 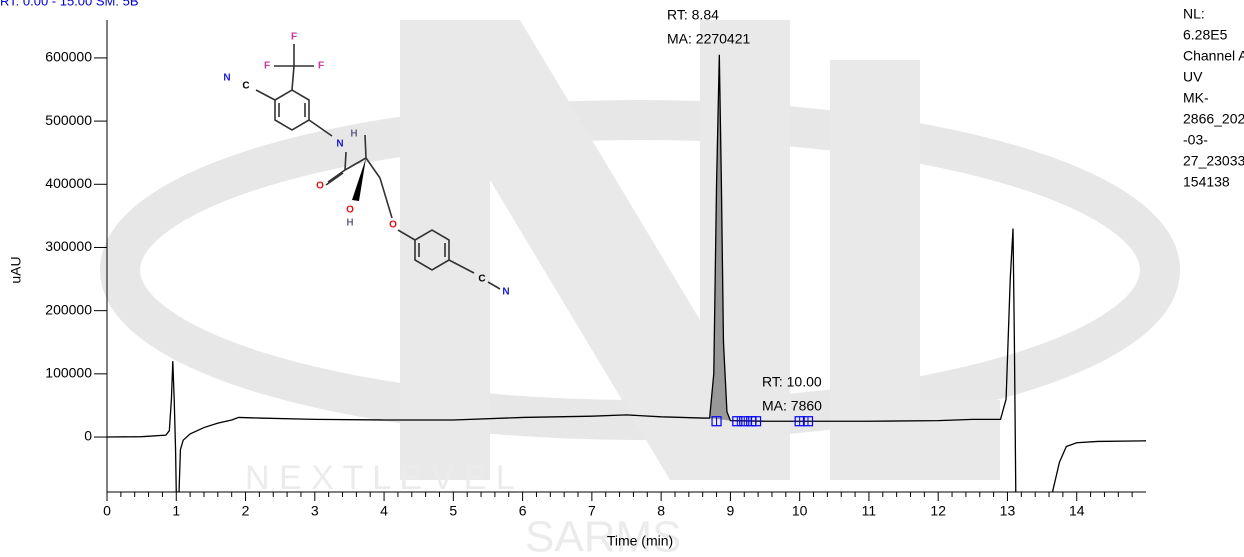 I want to click on peak-rt-label: RT: 8.84, so click(x=693, y=15).